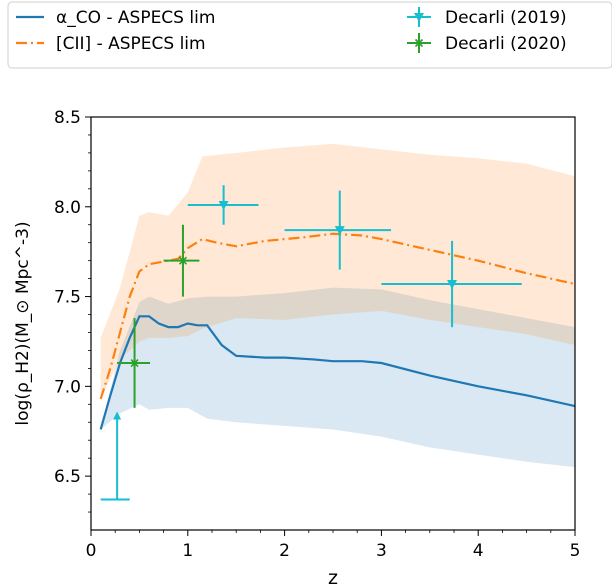 The height and width of the screenshot is (586, 612). Describe the element at coordinates (117, 415) in the screenshot. I see `limit-arrow-head` at that location.